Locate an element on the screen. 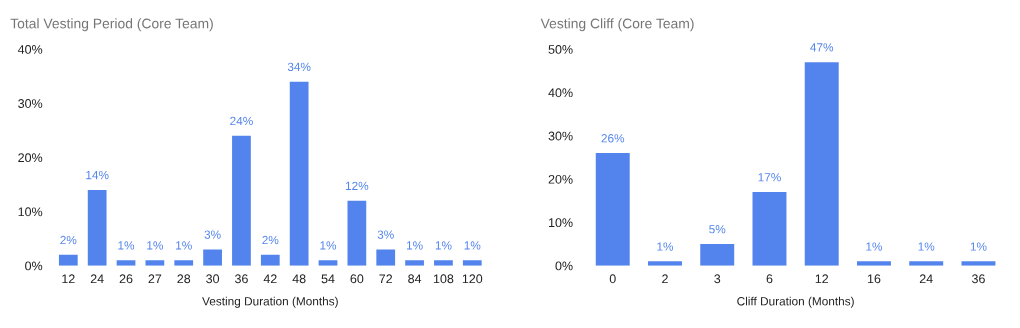  data-label: 26% is located at coordinates (613, 138).